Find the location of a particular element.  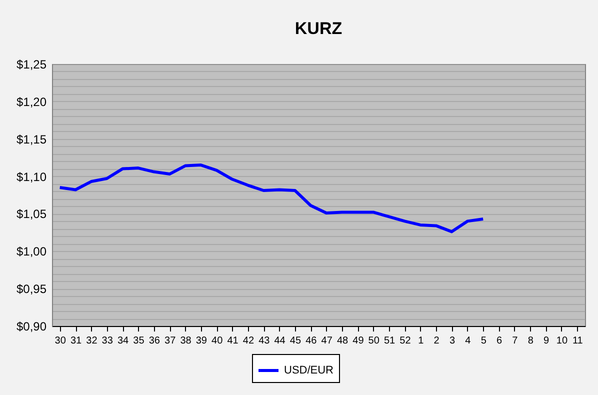

x-tick-label: 3 is located at coordinates (452, 341).